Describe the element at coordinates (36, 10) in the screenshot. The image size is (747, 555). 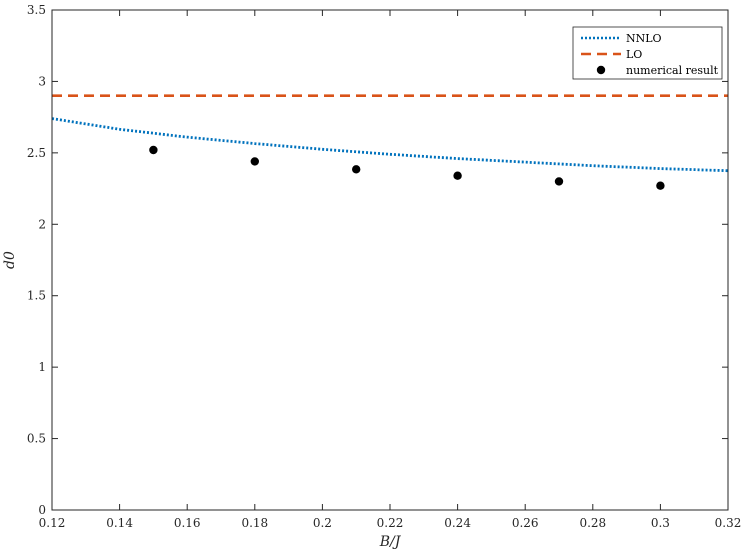
I see `y-tick-label: 3.5` at that location.